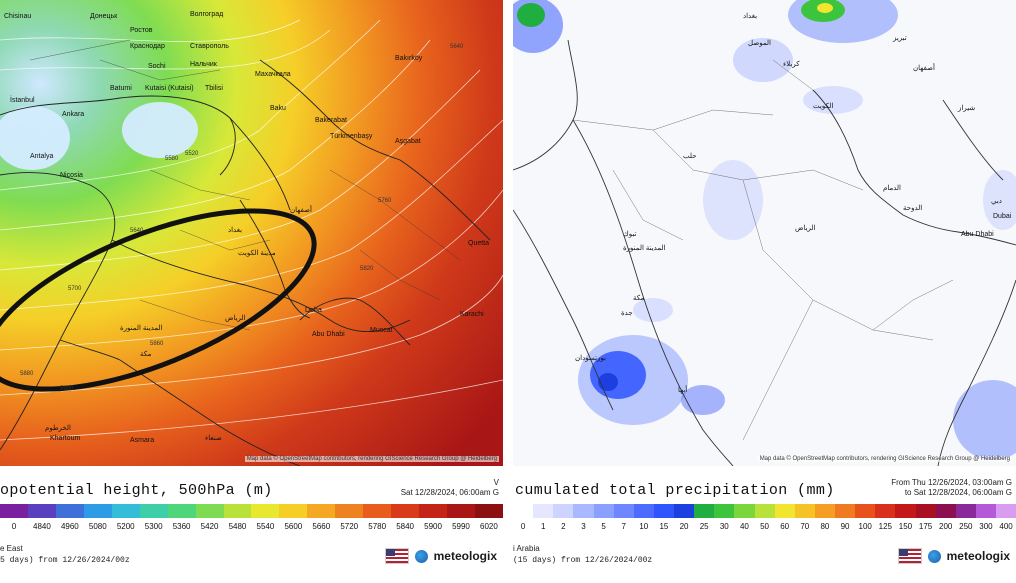  Describe the element at coordinates (265, 526) in the screenshot. I see `color-scale-tick: 5540` at that location.